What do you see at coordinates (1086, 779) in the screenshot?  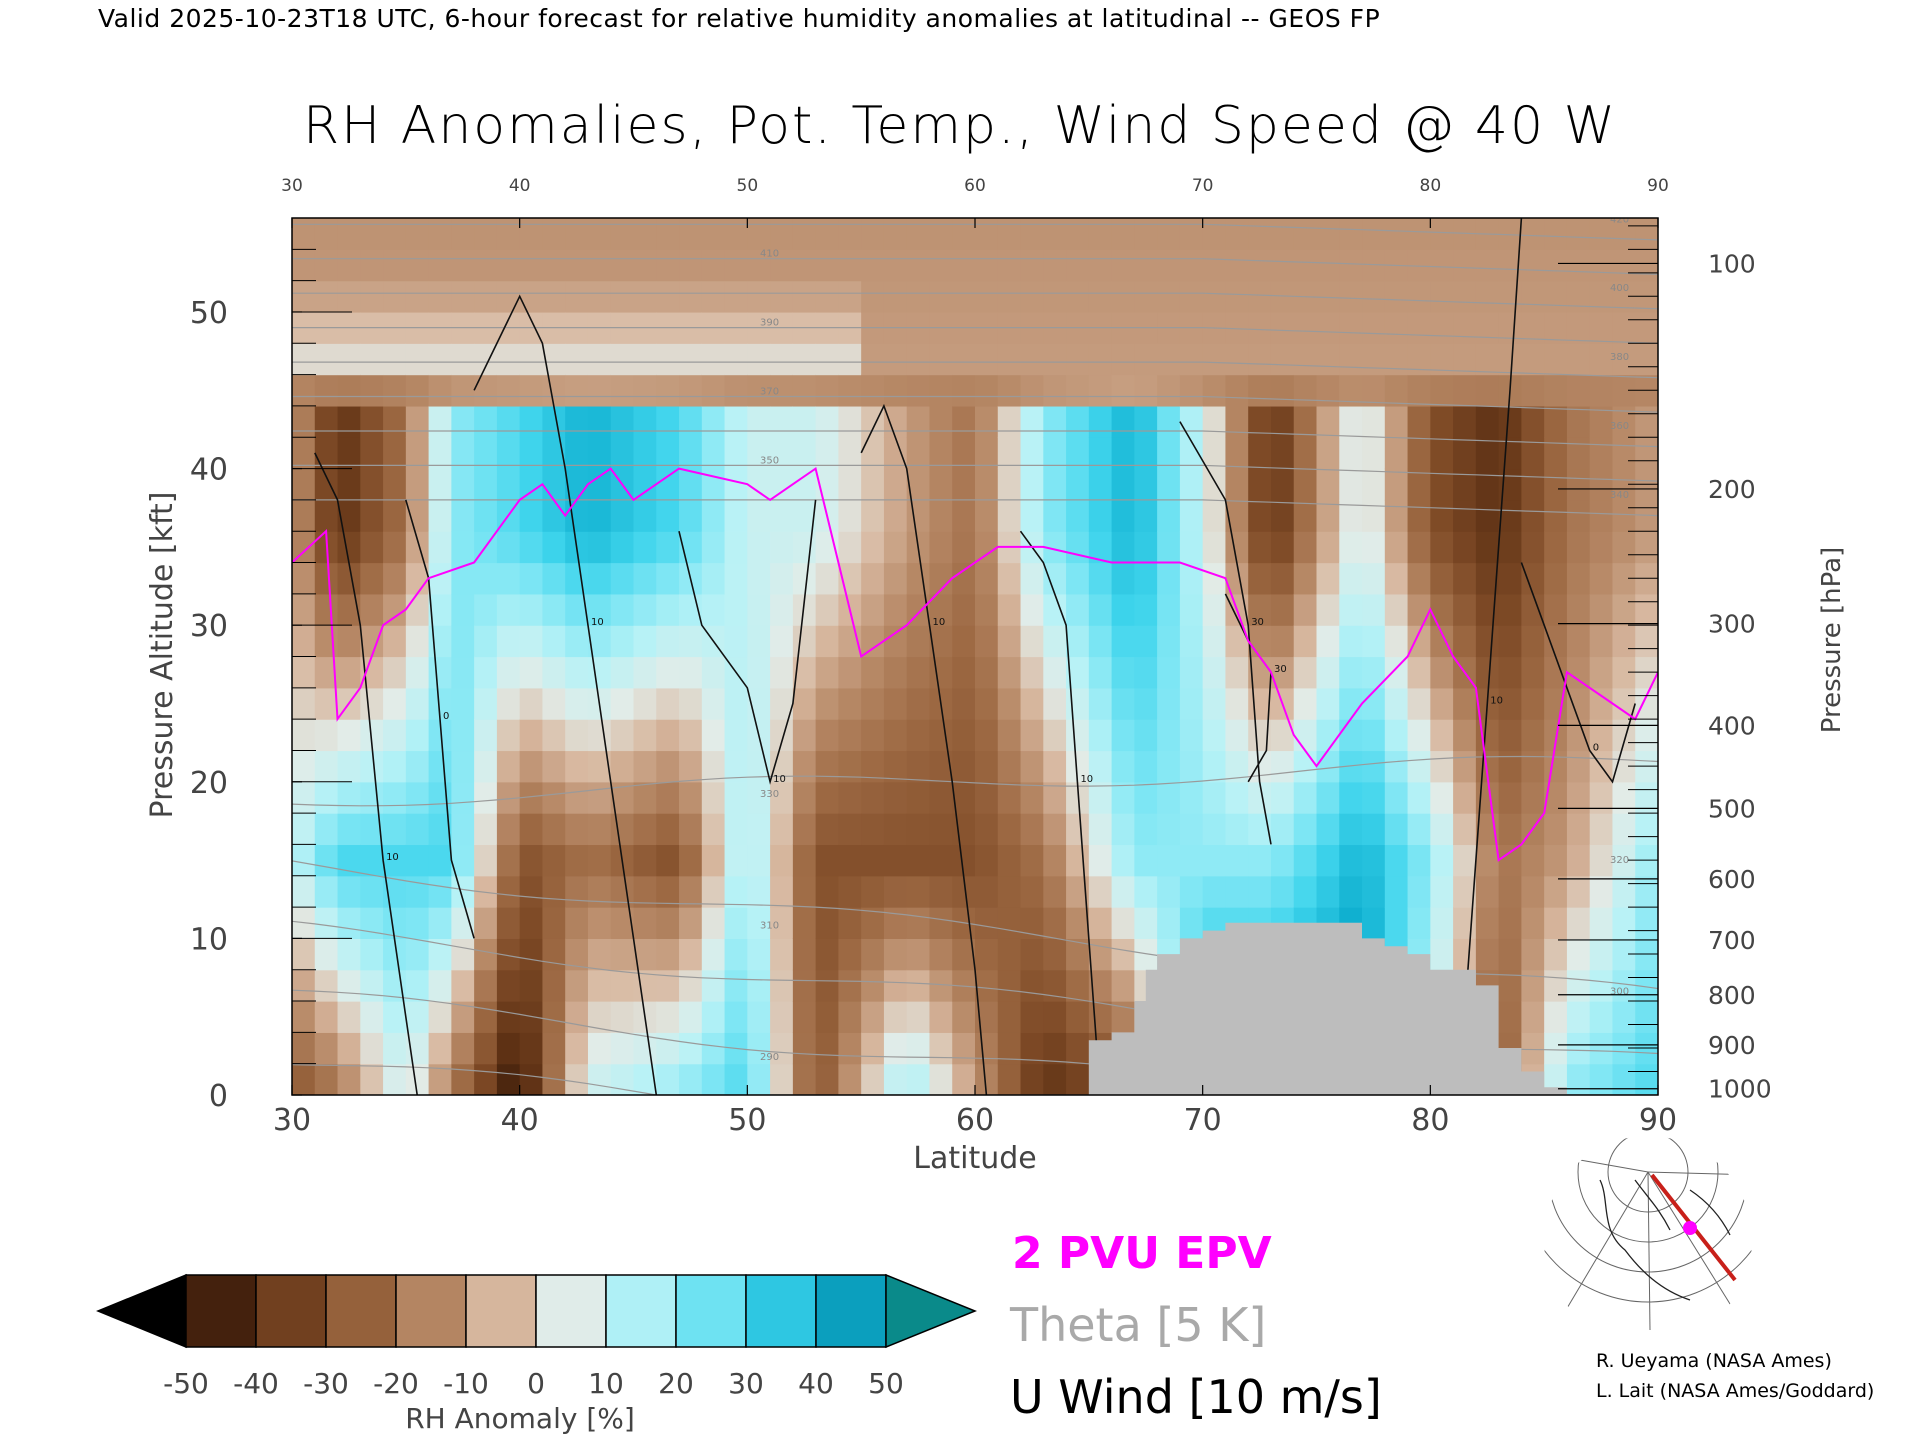 I see `u-wind-label: 10` at bounding box center [1086, 779].